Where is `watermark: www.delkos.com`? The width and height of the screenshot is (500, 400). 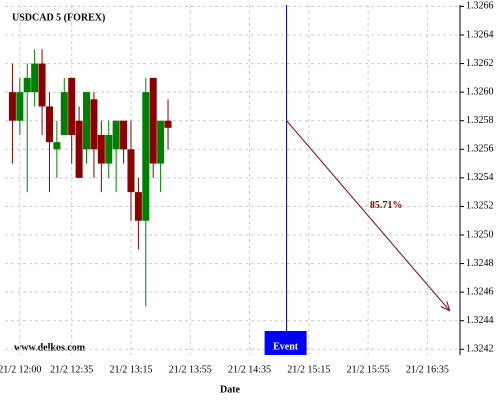 watermark: www.delkos.com is located at coordinates (50, 347).